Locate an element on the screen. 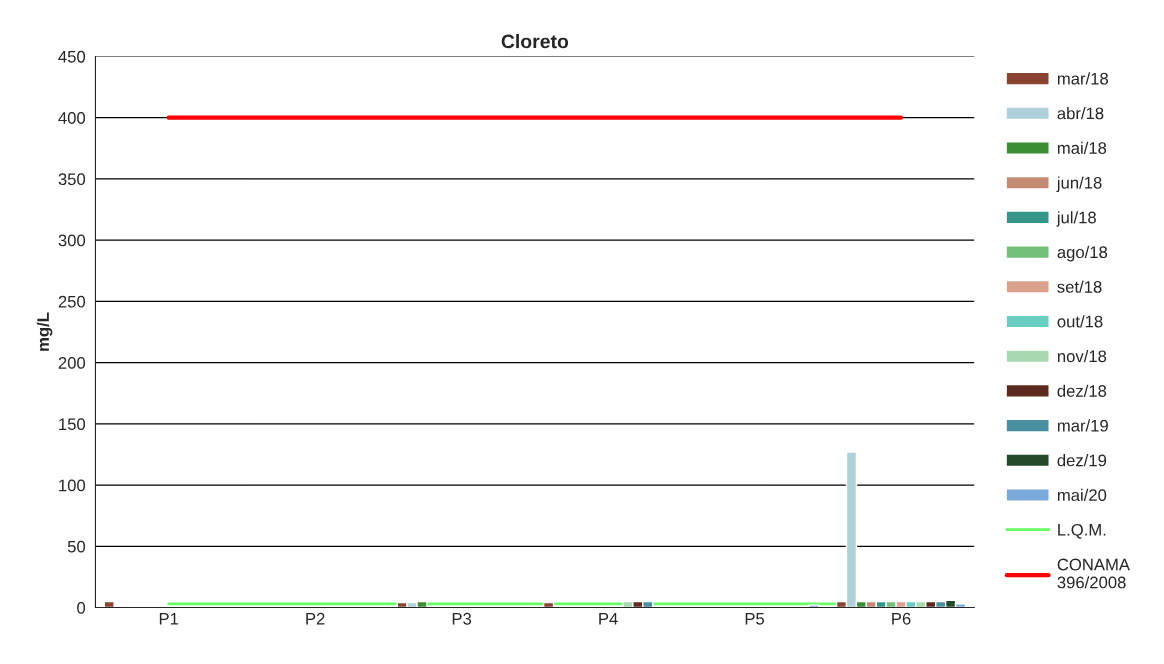  y-tick-label: 450 is located at coordinates (72, 56).